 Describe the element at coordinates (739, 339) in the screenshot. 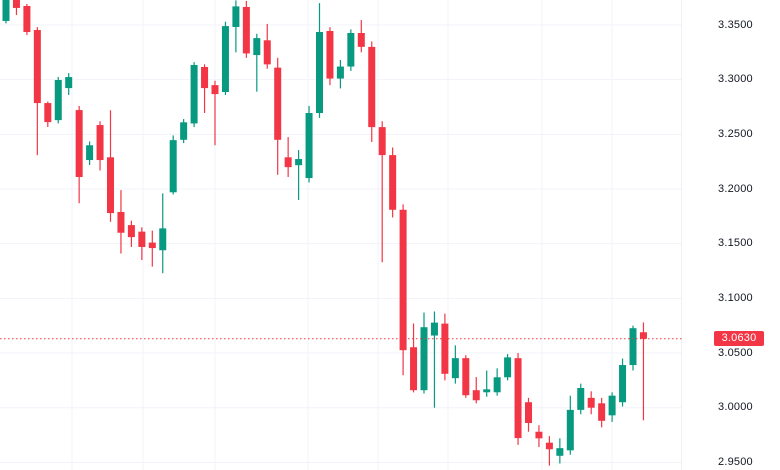

I see `last-price-badge: 3.0630` at that location.